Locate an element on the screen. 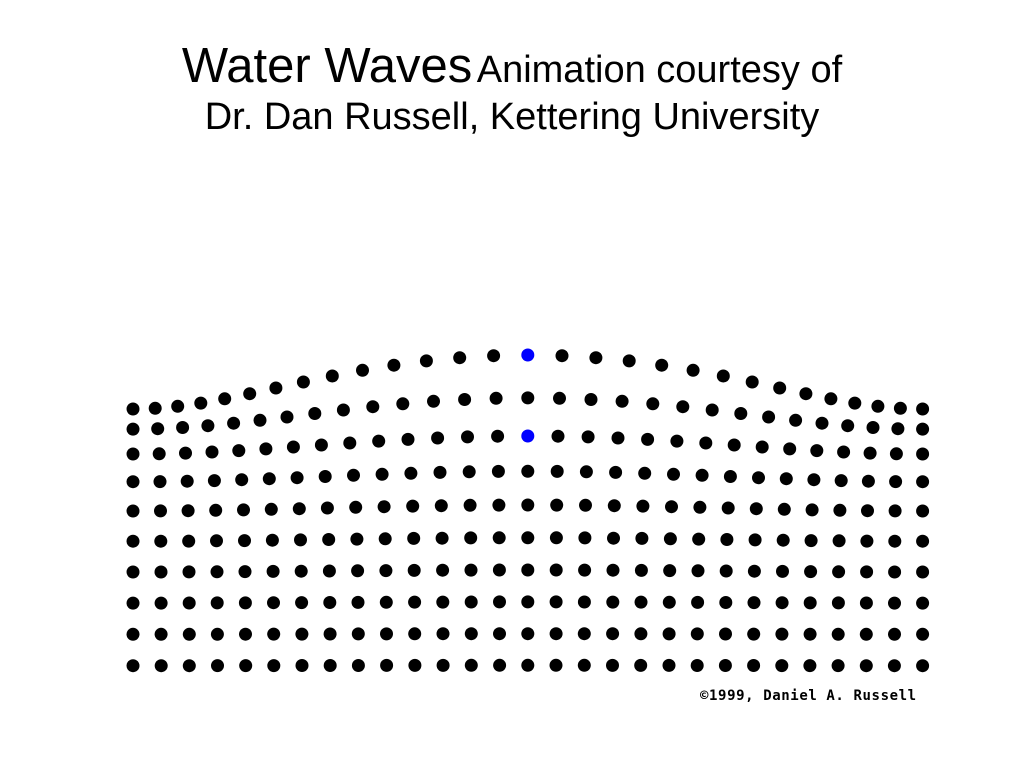  title-line-1: Water Waves Animation courtesy of is located at coordinates (512, 66).